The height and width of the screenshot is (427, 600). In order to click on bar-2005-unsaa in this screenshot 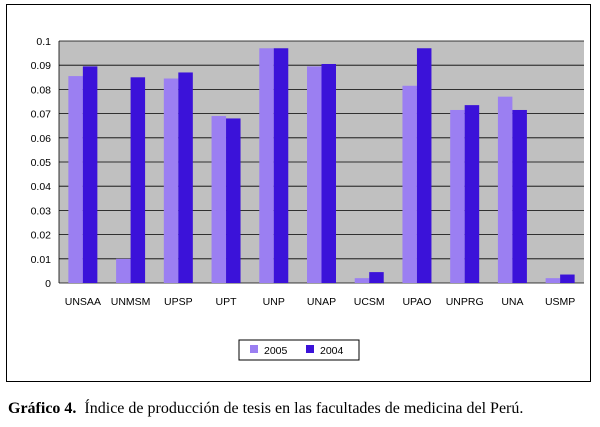, I will do `click(75, 179)`.